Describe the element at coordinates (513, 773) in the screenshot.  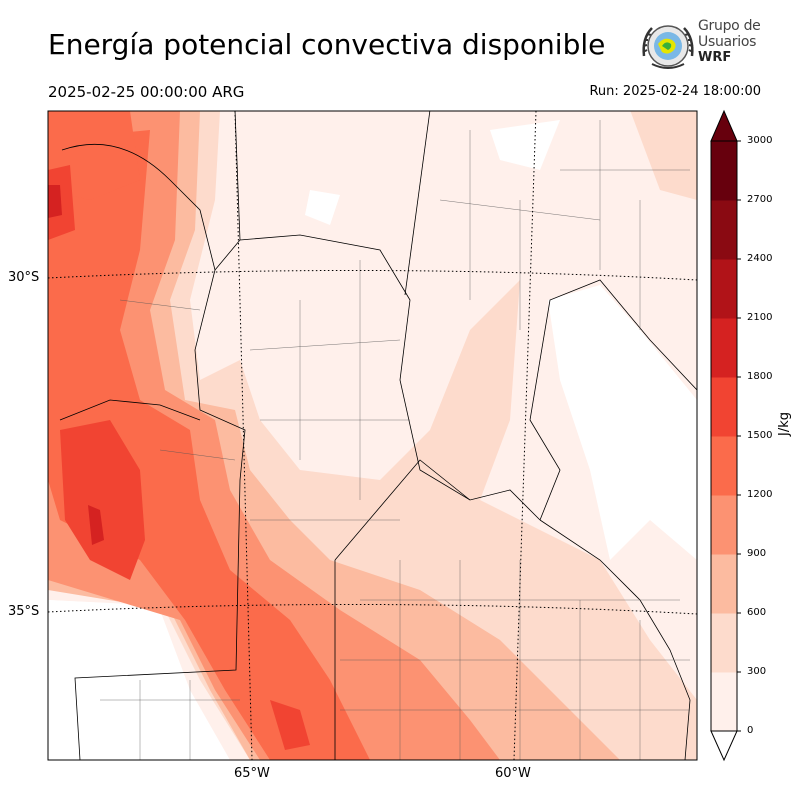
I see `lon-label-60w: 60°W` at that location.